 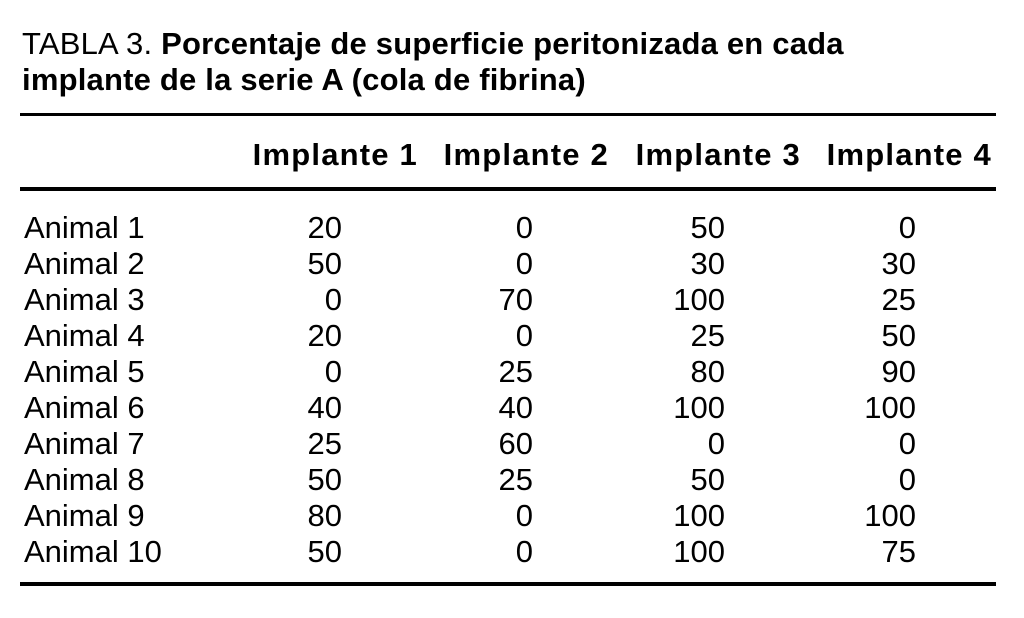 What do you see at coordinates (898, 371) in the screenshot?
I see `cell-value: 90` at bounding box center [898, 371].